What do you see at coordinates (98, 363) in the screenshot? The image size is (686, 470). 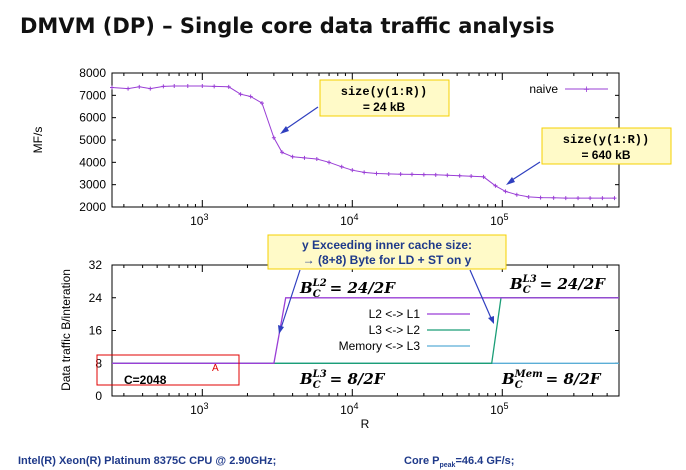 I see `bottom-y-tick-label: 8` at bounding box center [98, 363].